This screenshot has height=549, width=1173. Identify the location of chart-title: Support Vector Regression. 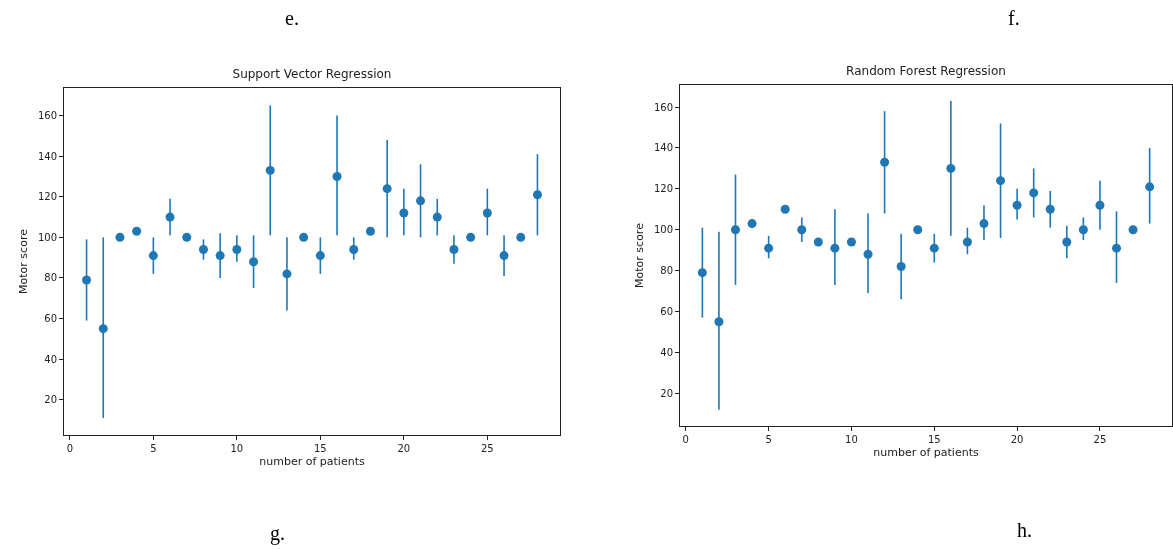
(312, 74).